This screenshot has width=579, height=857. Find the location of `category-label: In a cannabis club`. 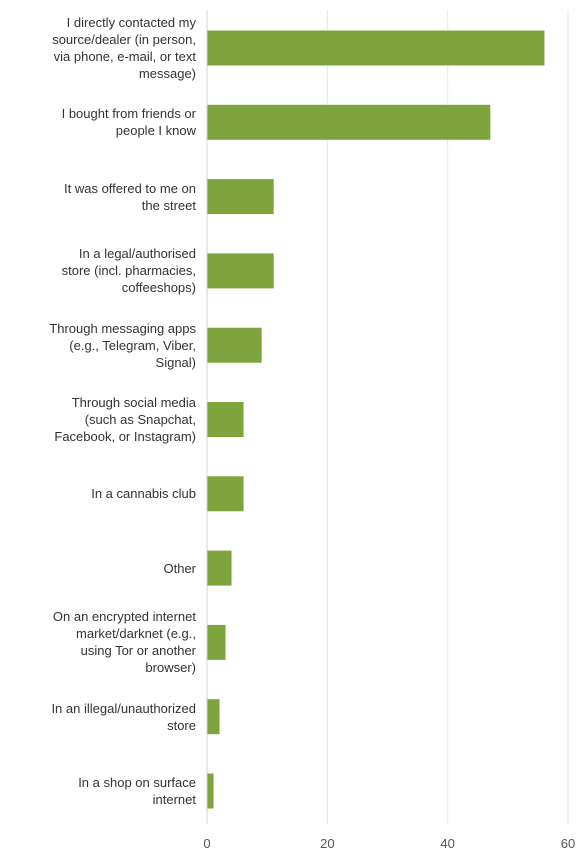

category-label: In a cannabis club is located at coordinates (101, 494).